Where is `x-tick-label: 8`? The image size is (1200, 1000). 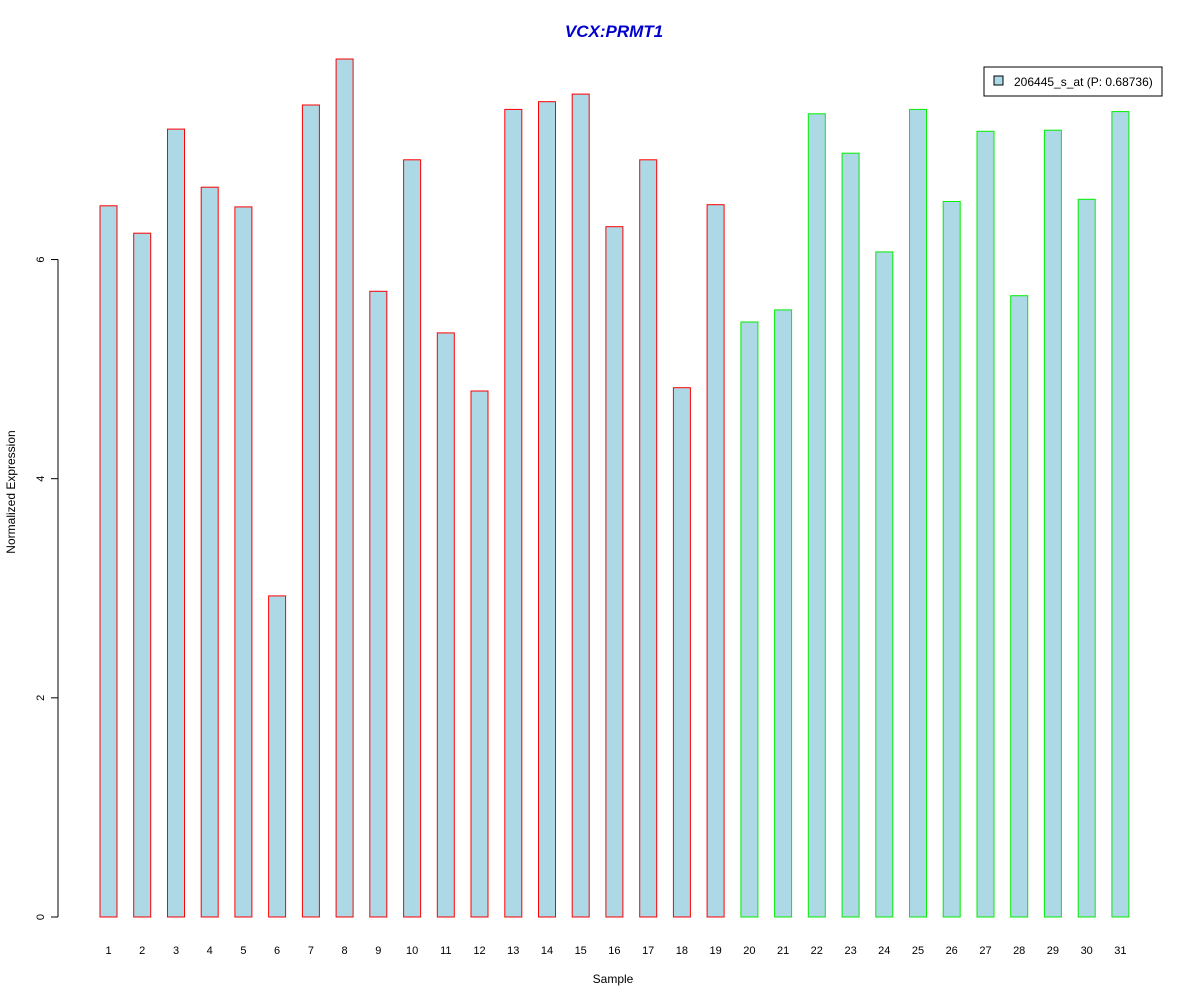
x-tick-label: 8 is located at coordinates (345, 951).